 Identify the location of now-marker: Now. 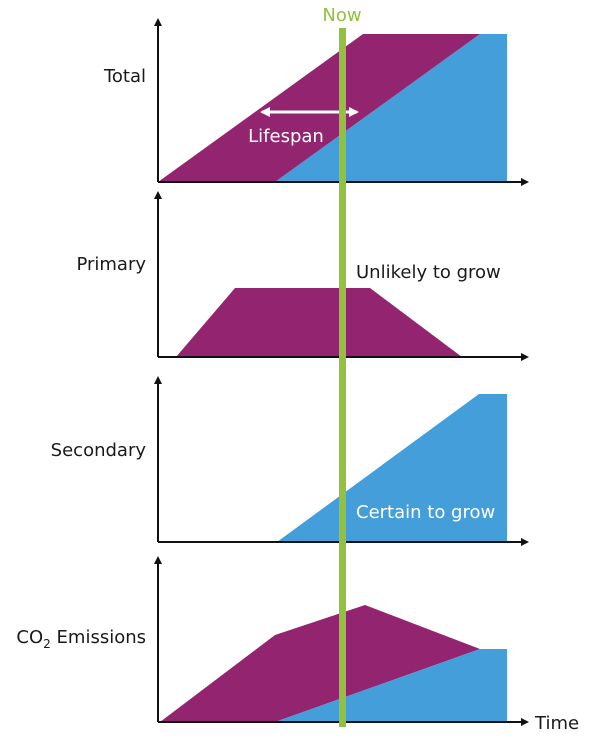
(342, 366).